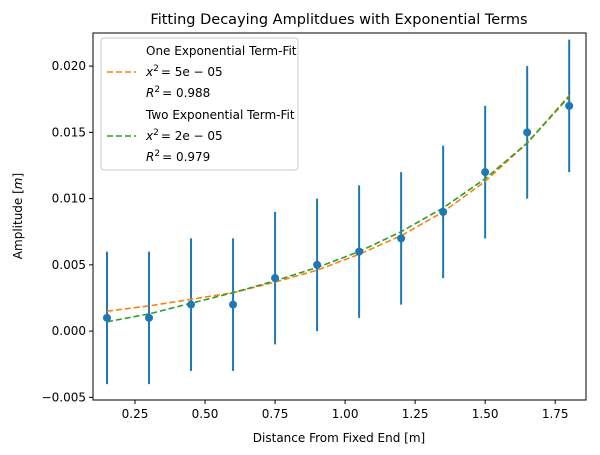 The height and width of the screenshot is (455, 600). What do you see at coordinates (69, 331) in the screenshot?
I see `y-tick-label: 0.000` at bounding box center [69, 331].